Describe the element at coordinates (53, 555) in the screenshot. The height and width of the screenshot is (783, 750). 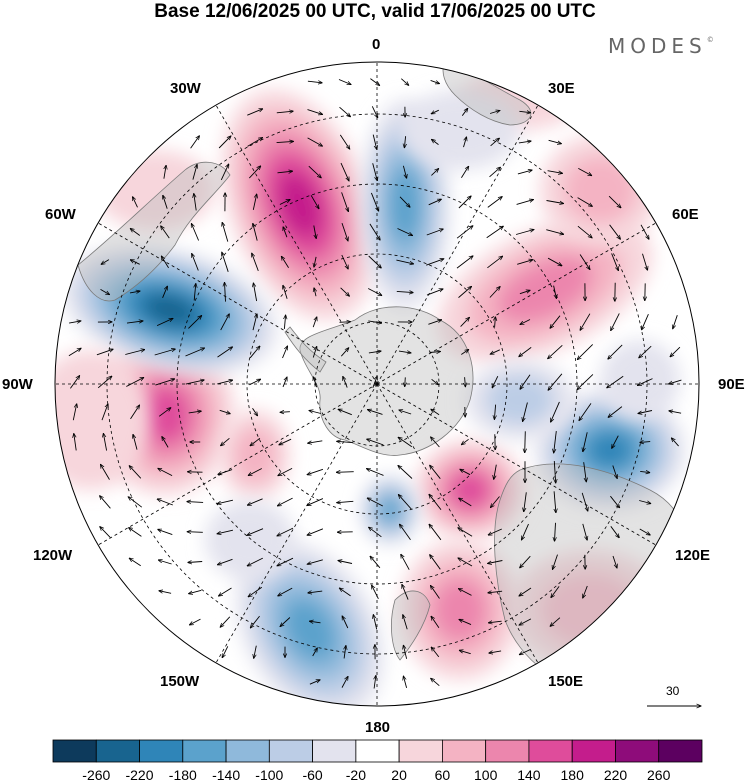
I see `lon-label-120w: 120W` at that location.